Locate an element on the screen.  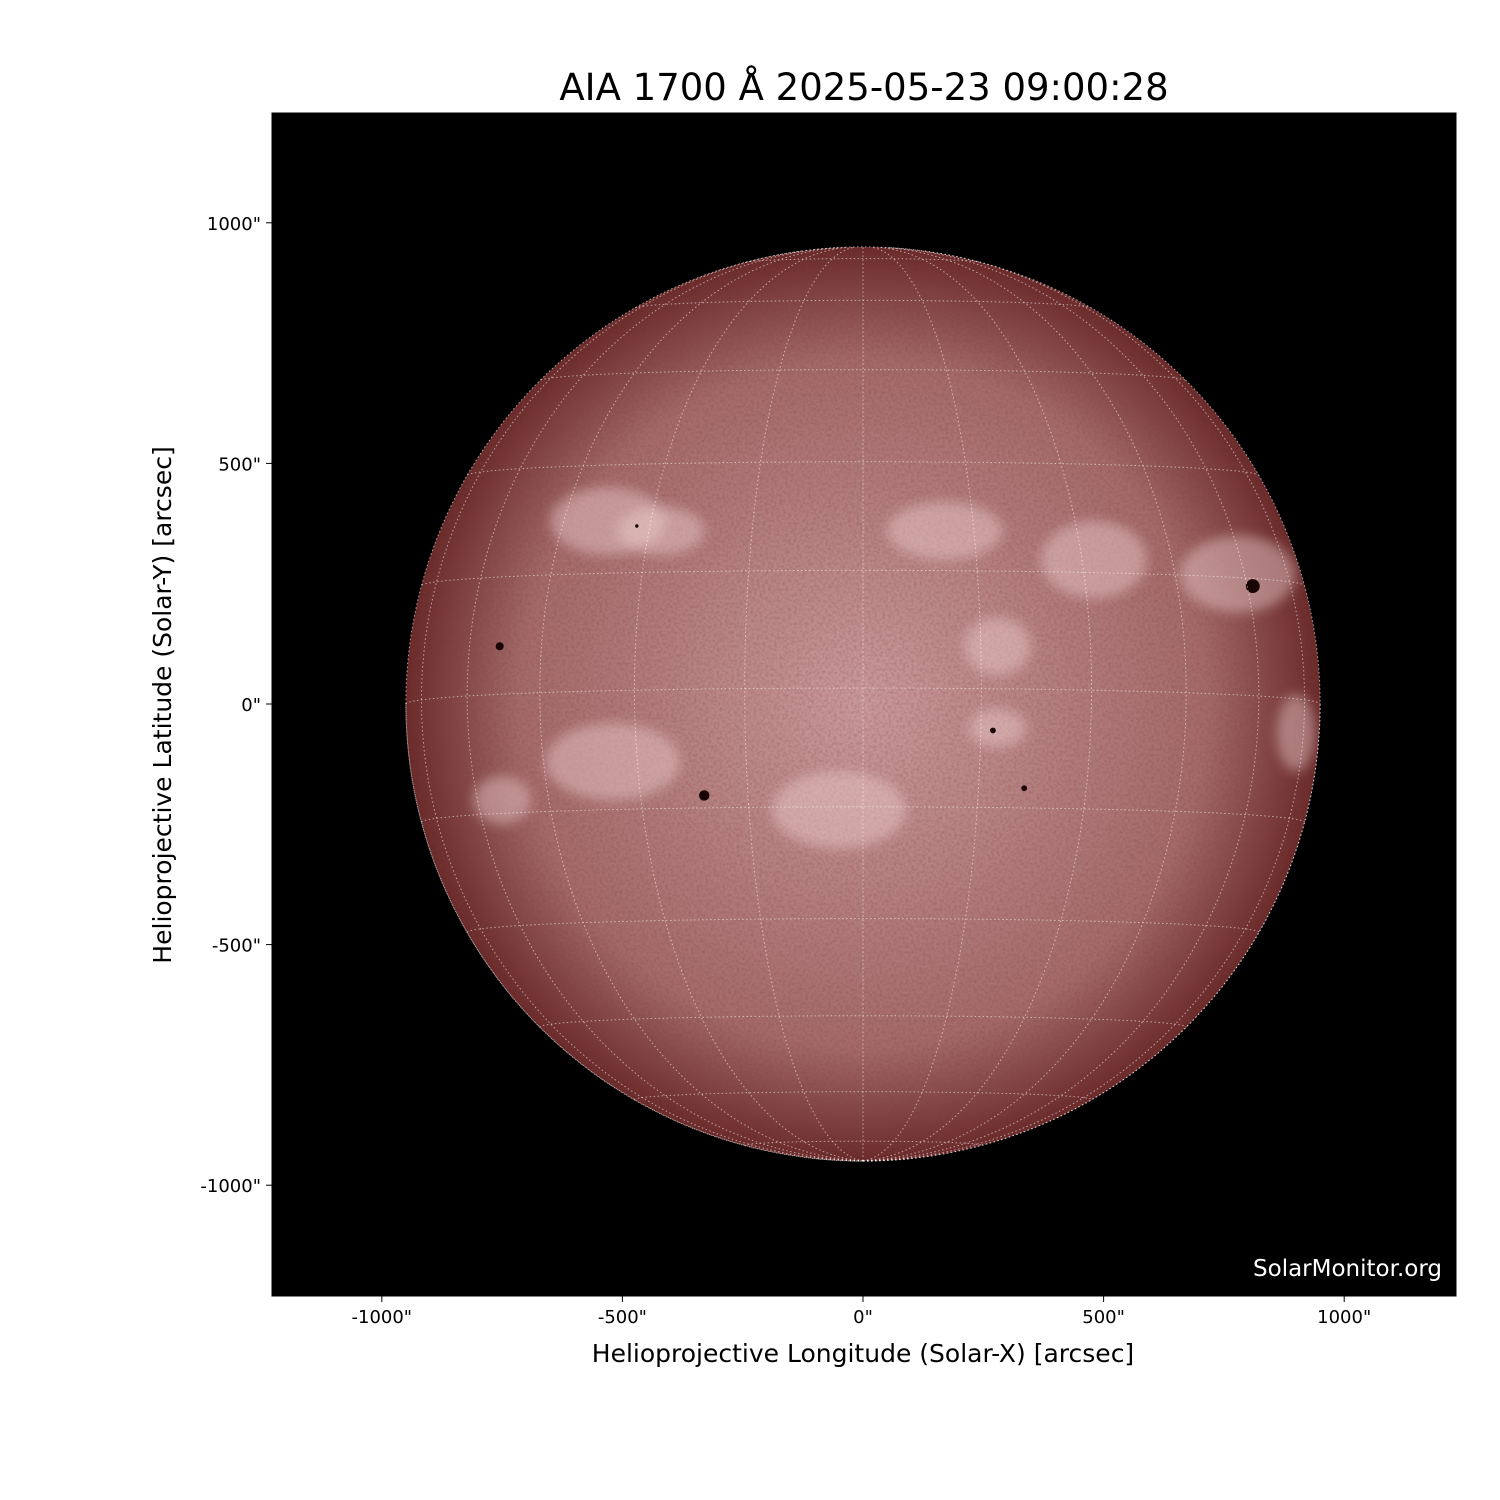
y-tick-label: 1000" is located at coordinates (234, 224).